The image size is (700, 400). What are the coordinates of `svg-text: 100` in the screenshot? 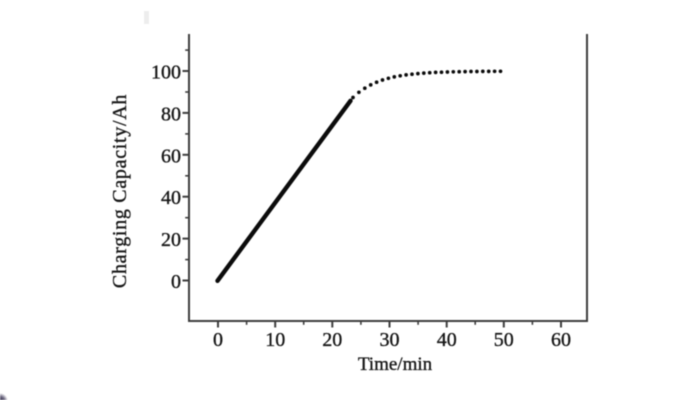 It's located at (166, 73).